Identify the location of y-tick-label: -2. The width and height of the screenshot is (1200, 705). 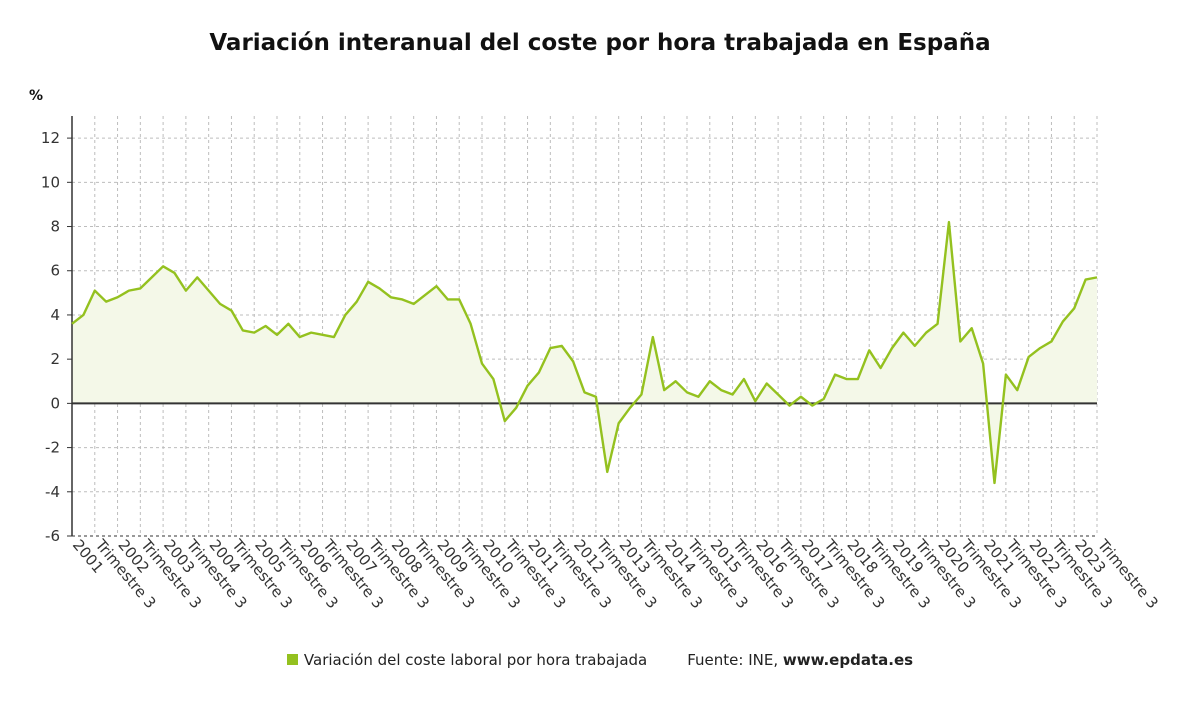
(52, 448).